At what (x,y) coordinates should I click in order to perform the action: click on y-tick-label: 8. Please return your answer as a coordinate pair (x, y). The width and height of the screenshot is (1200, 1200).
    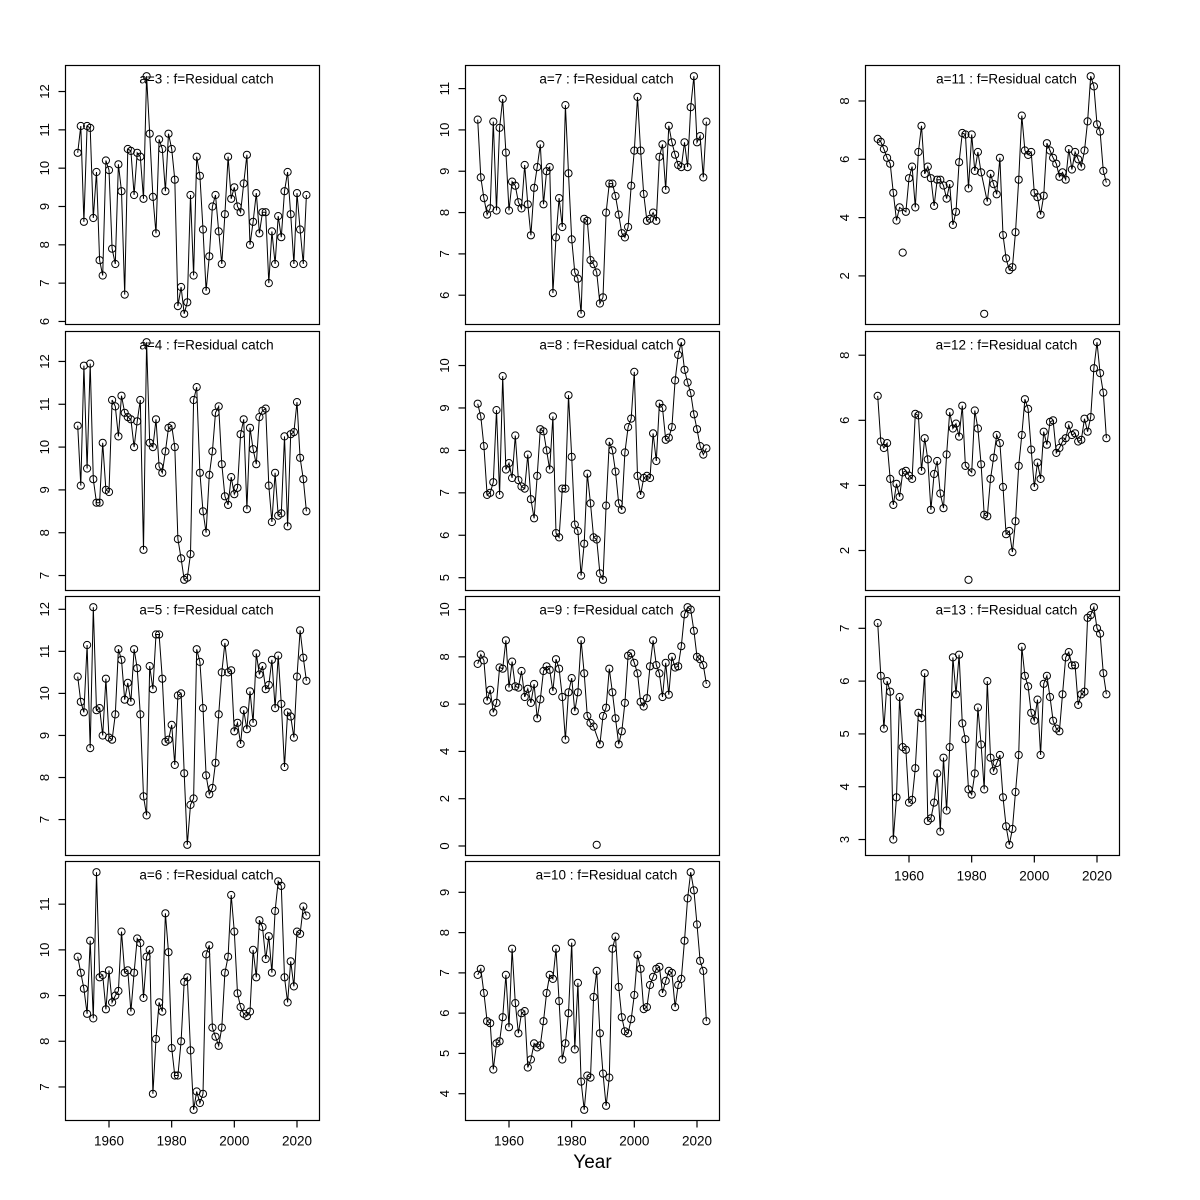
    Looking at the image, I should click on (844, 355).